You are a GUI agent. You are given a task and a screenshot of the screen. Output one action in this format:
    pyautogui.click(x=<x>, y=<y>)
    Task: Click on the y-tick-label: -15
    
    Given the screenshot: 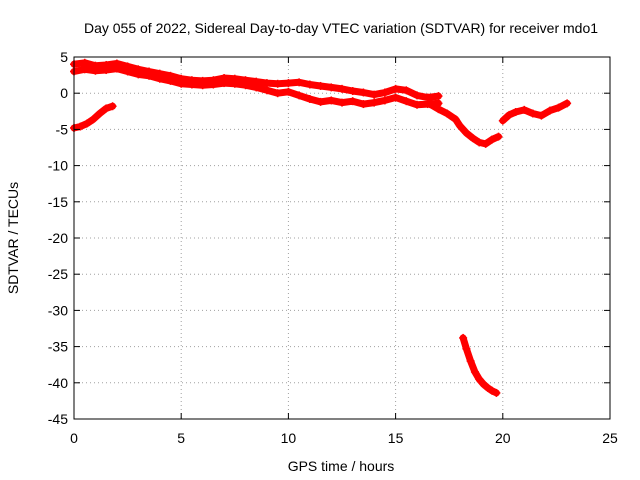 What is the action you would take?
    pyautogui.click(x=58, y=202)
    